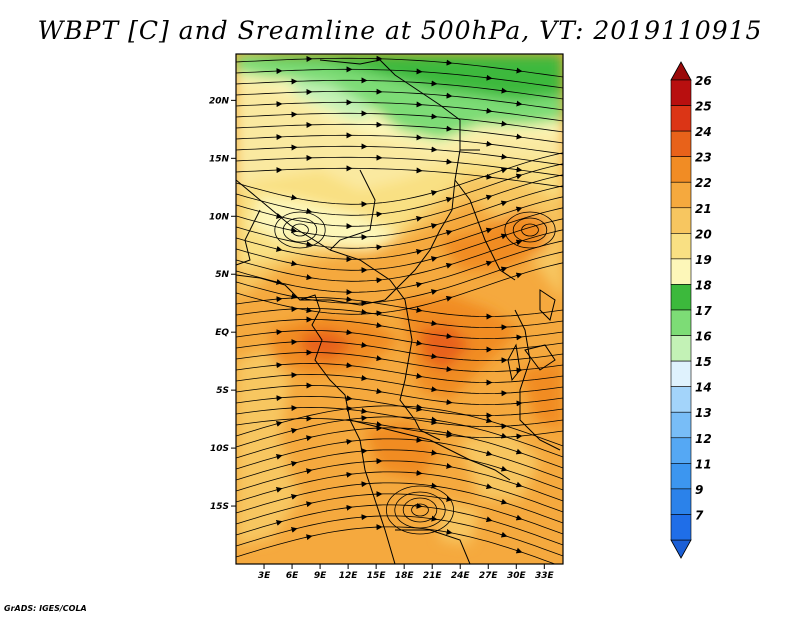  I want to click on lat-axis: 20N 15N 10N 5N EQ 5S 10S 15S, so click(222, 304).